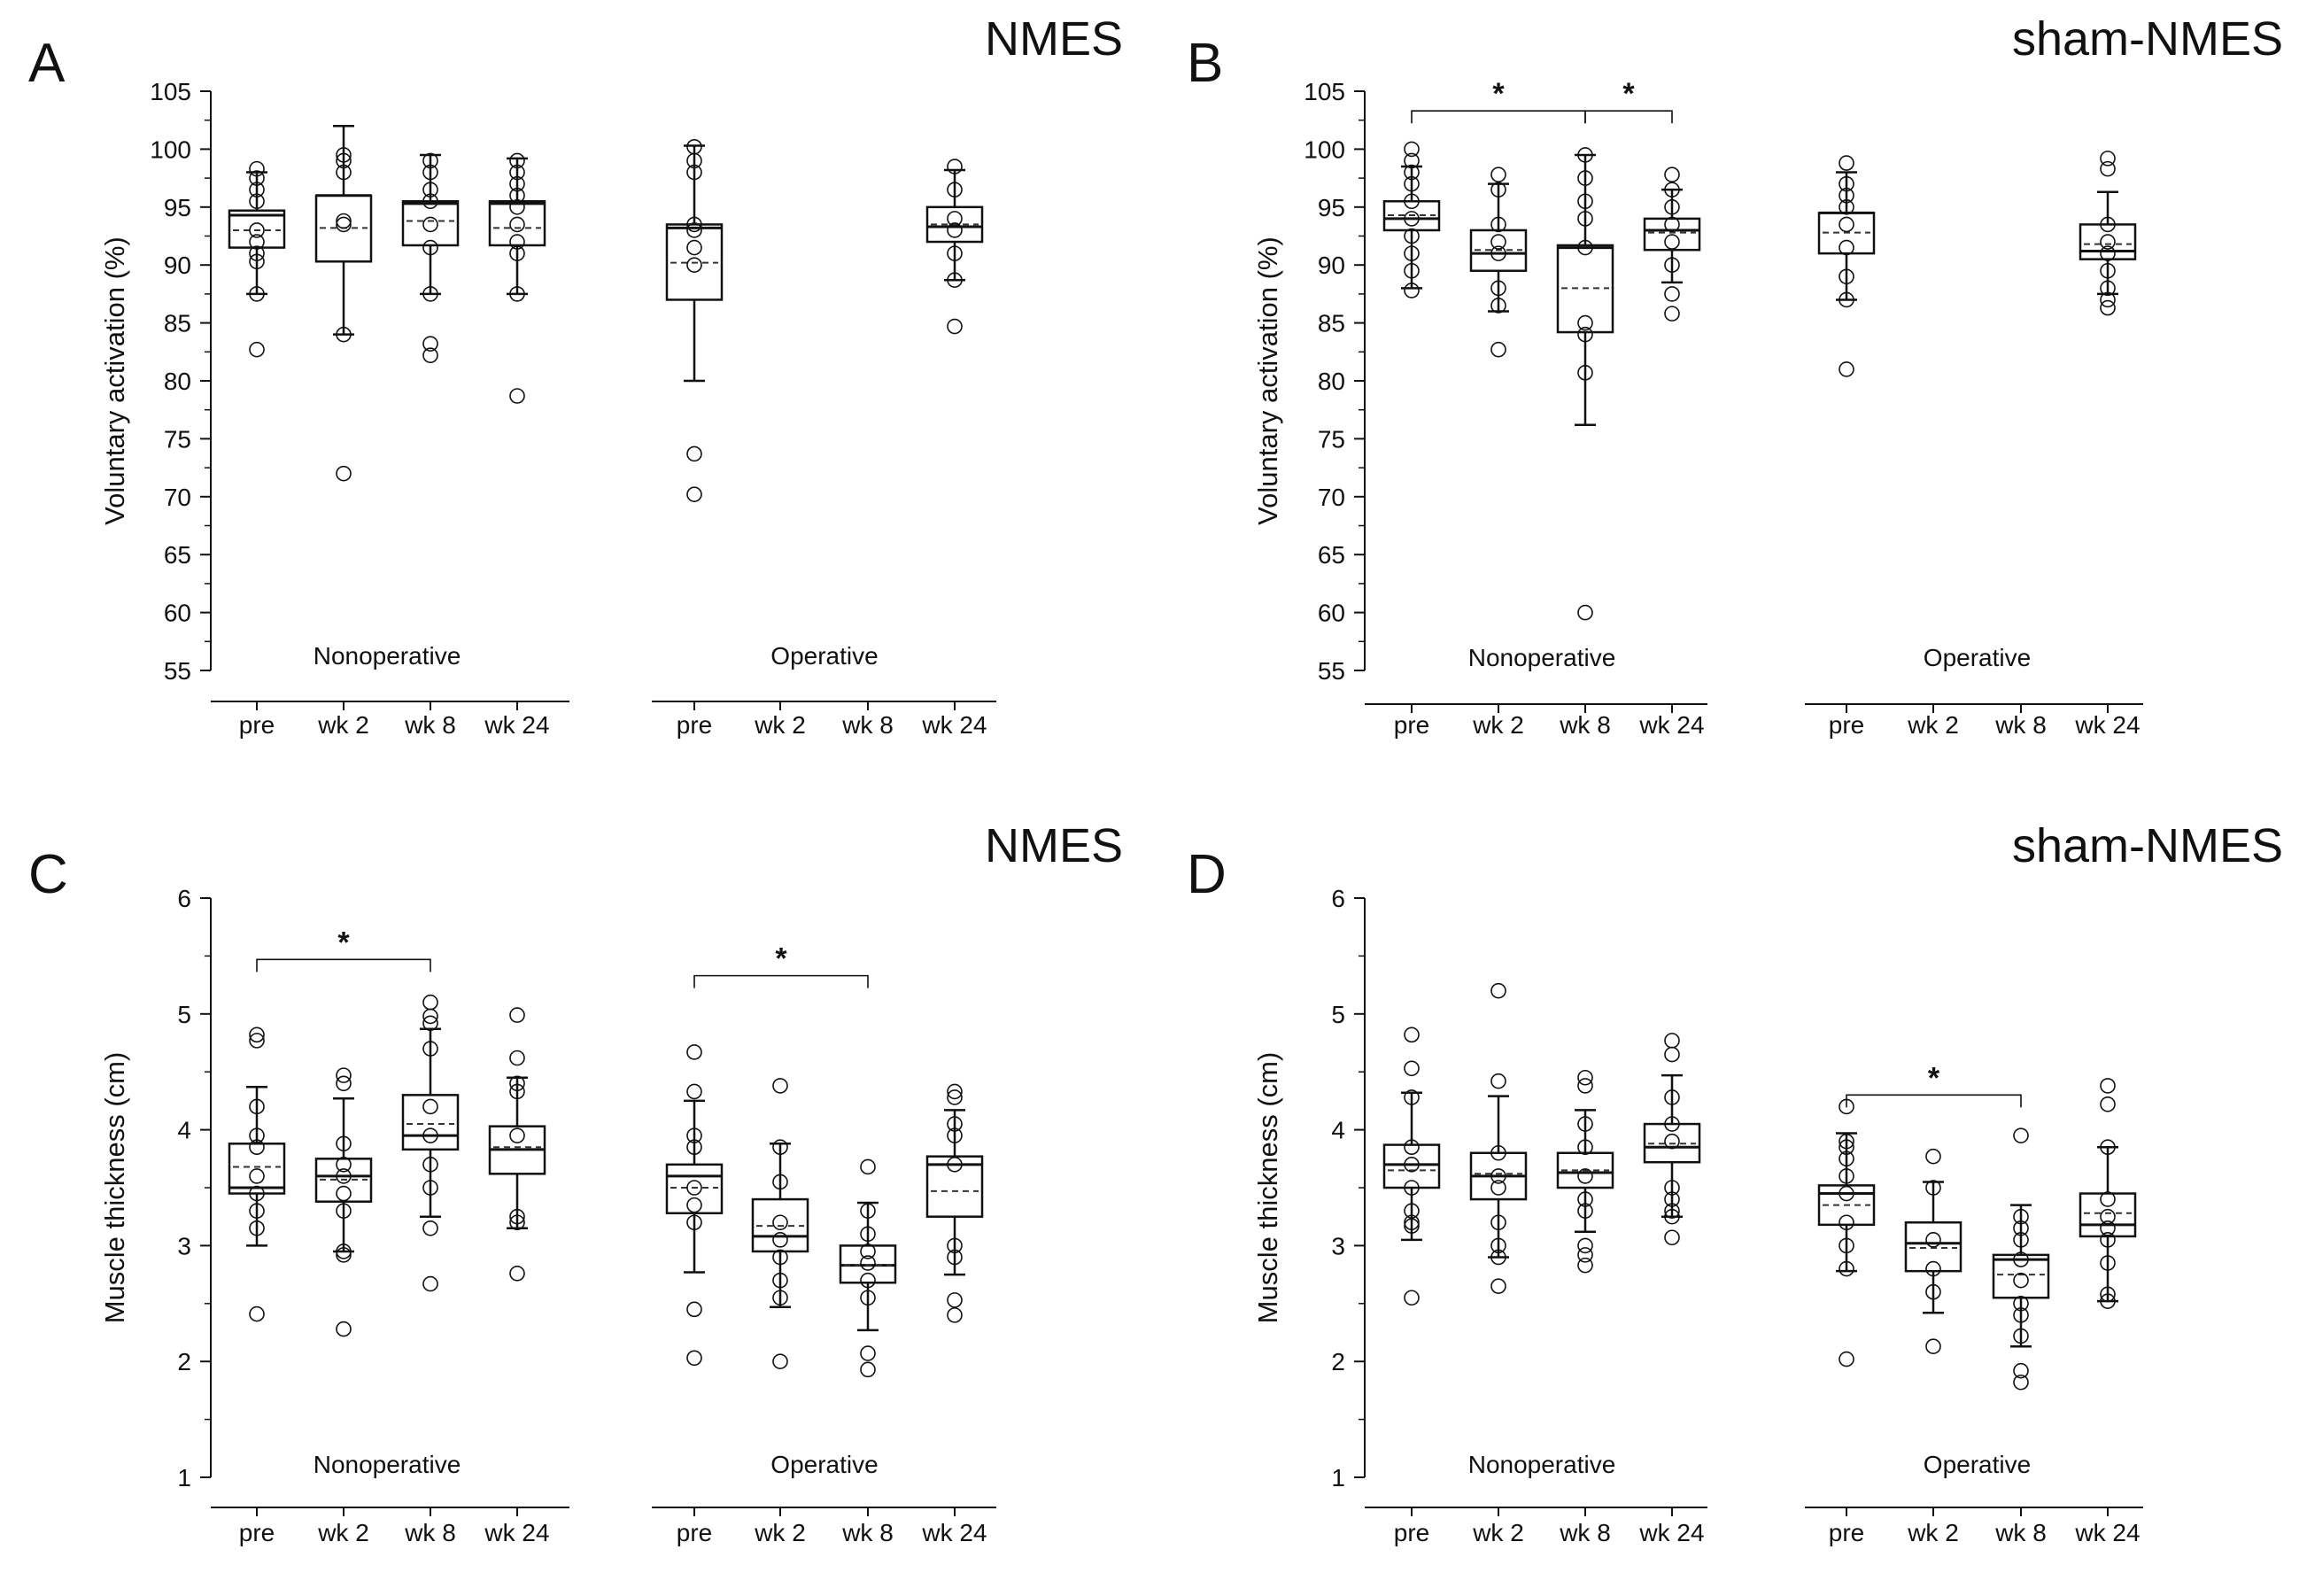 The width and height of the screenshot is (2307, 1596). Describe the element at coordinates (184, 1130) in the screenshot. I see `y-tick-label: 4` at that location.